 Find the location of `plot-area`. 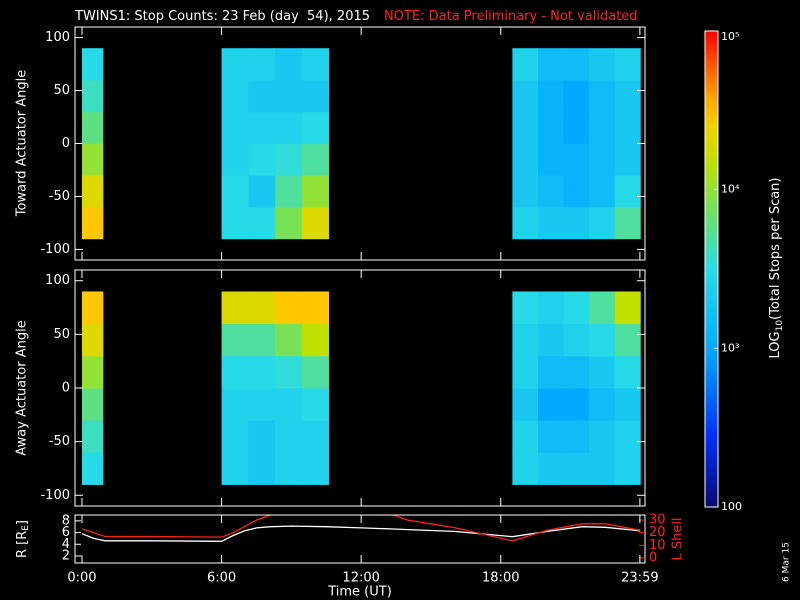

plot-area is located at coordinates (361, 528).